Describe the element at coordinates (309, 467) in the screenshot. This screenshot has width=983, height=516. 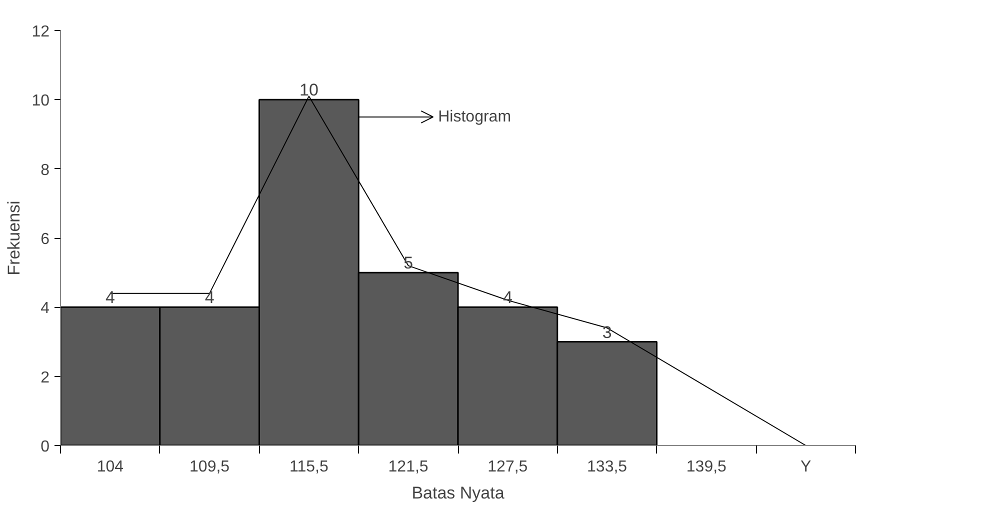
I see `x-tick-label: 115,5` at that location.